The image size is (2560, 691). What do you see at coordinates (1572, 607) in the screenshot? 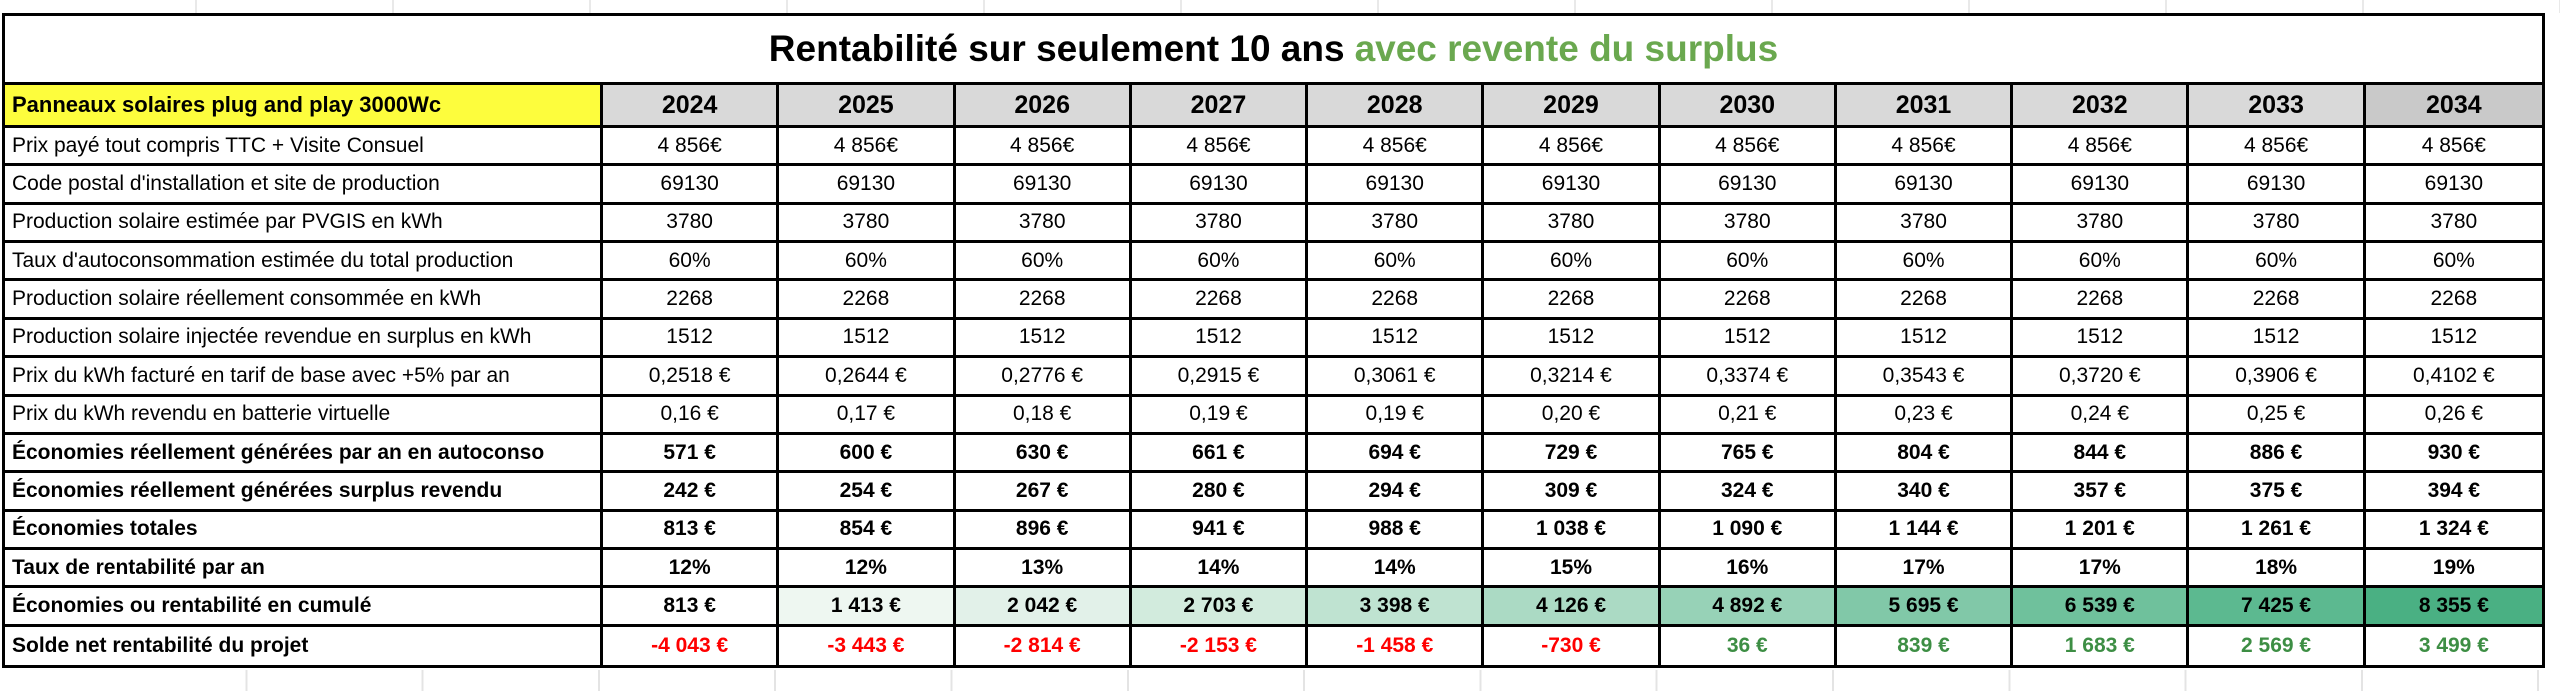
I see `data-cell: 4 126 €` at bounding box center [1572, 607].